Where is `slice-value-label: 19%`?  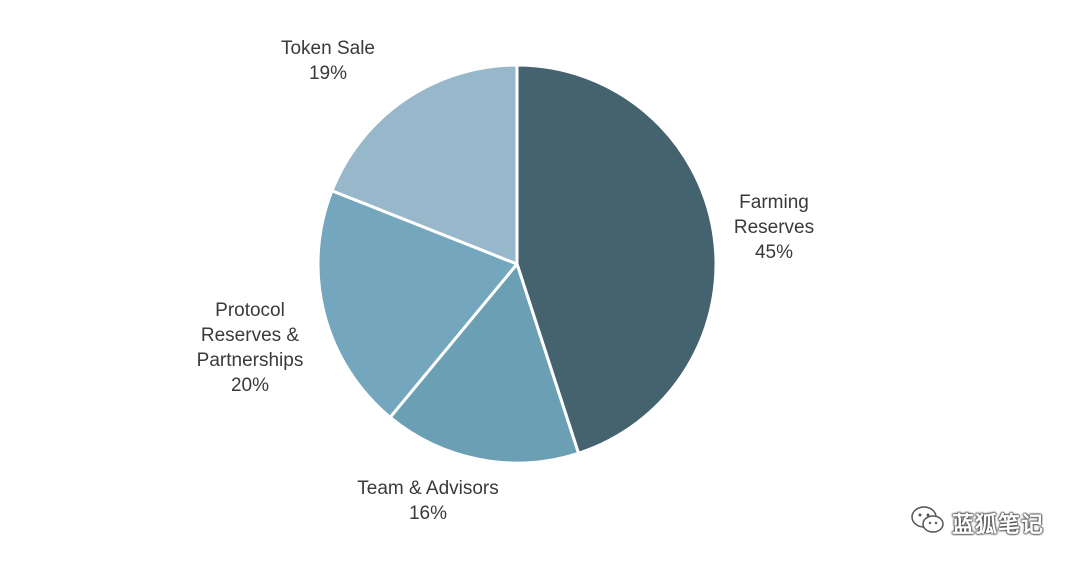
slice-value-label: 19% is located at coordinates (328, 73).